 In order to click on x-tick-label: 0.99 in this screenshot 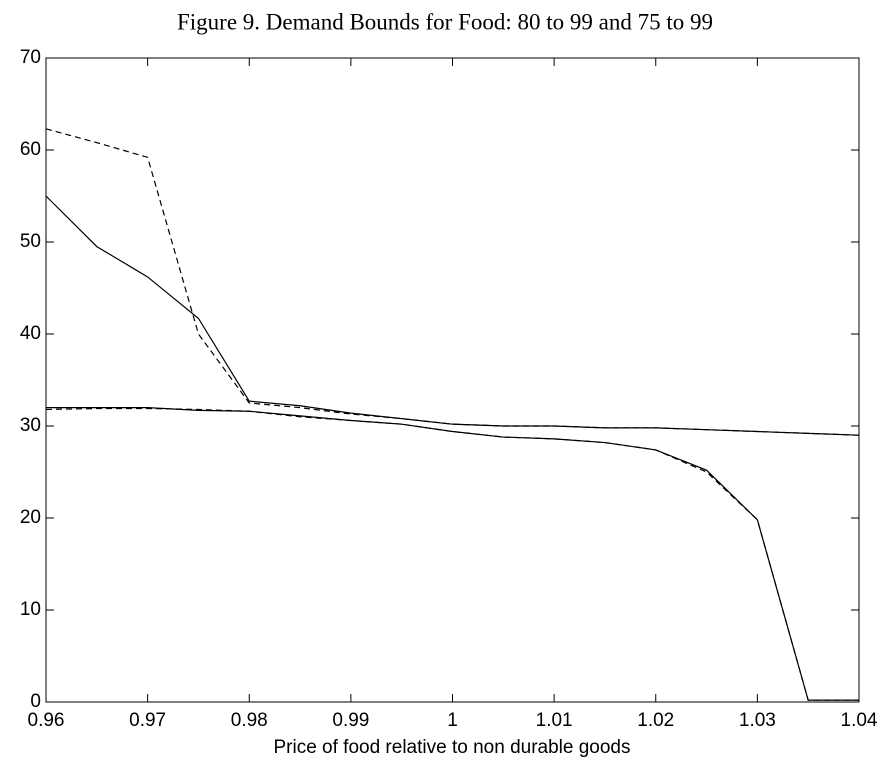, I will do `click(350, 720)`.